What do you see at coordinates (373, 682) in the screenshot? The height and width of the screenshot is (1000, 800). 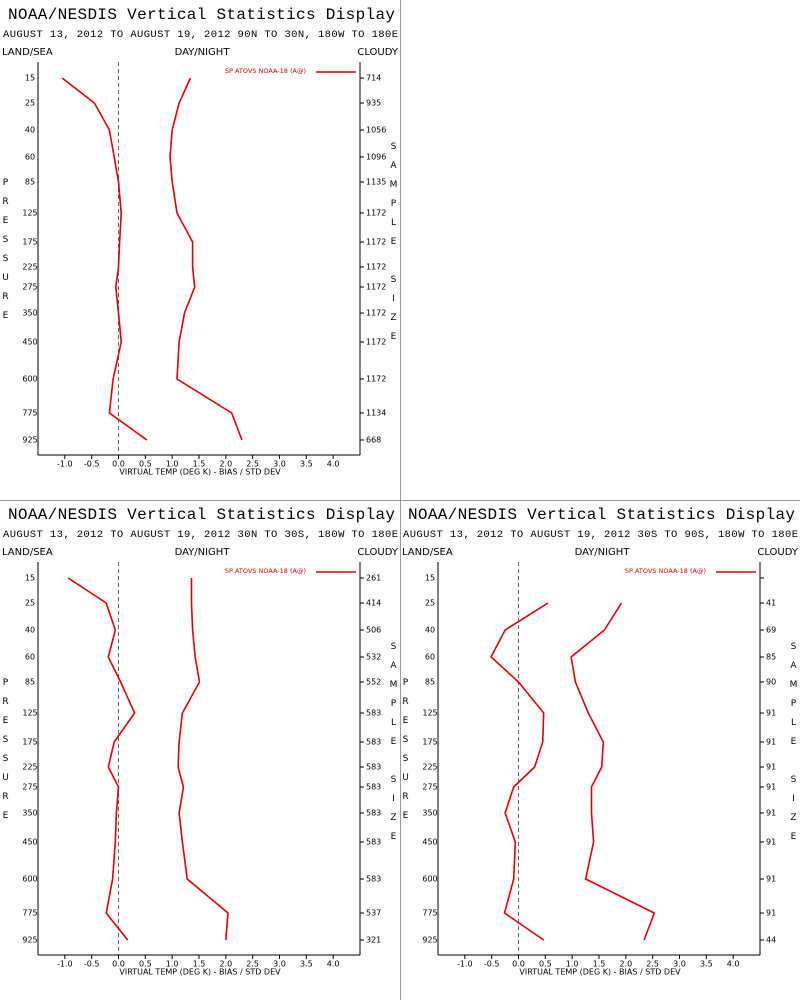 I see `sample-size: 552` at bounding box center [373, 682].